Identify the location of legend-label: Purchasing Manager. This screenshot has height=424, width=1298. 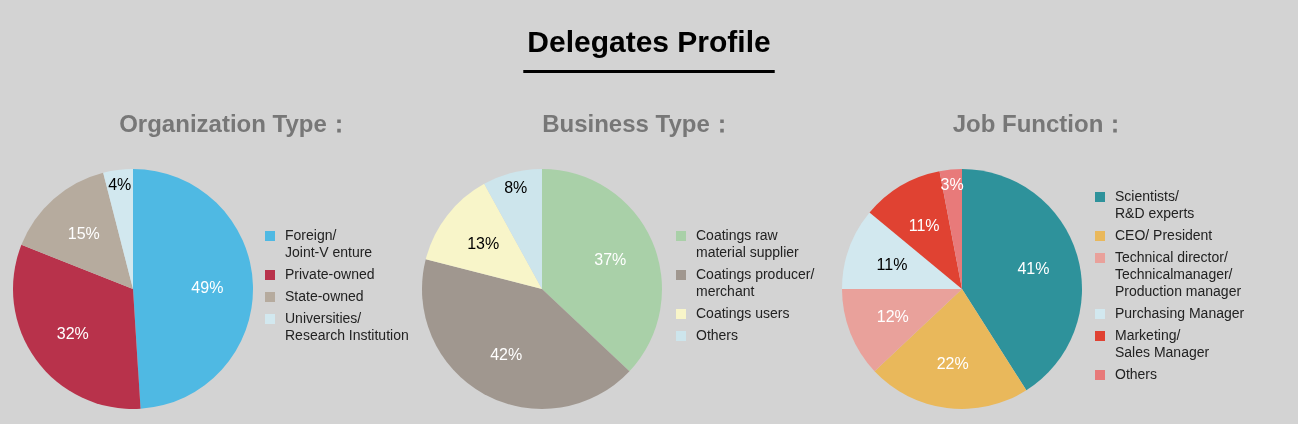
(1180, 313).